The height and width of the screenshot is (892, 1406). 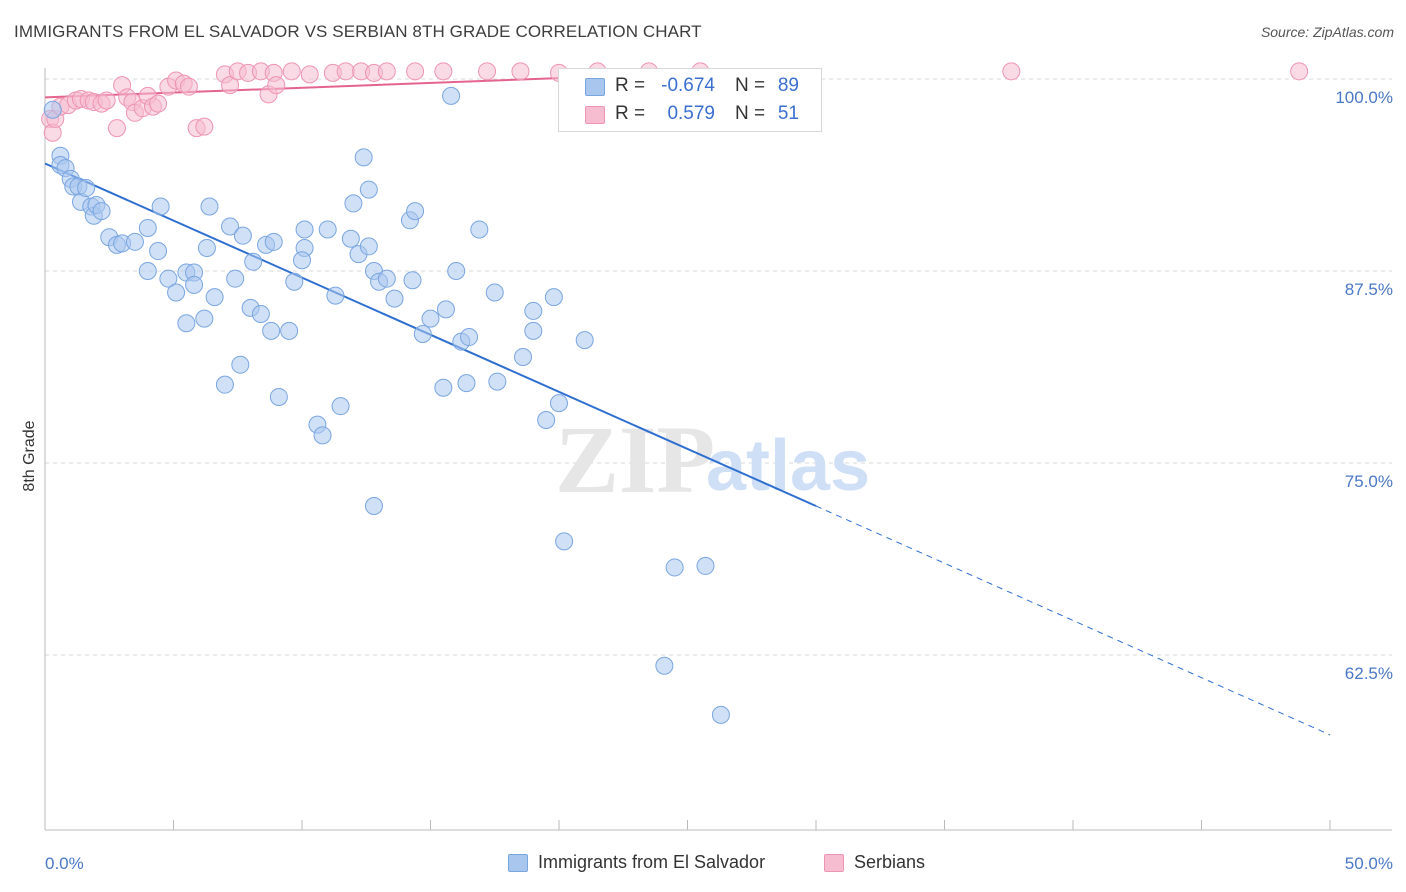 I want to click on y-tick-label: 87.5%, so click(x=1369, y=289).